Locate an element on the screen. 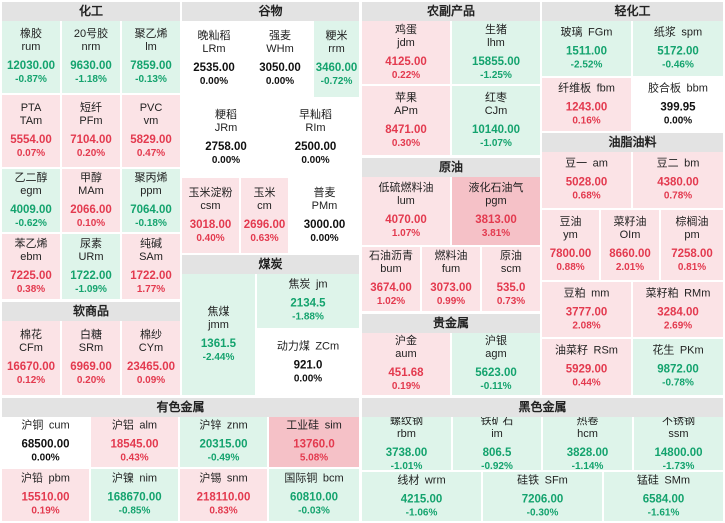 The height and width of the screenshot is (523, 725). commodity-name: 原油 is located at coordinates (511, 256).